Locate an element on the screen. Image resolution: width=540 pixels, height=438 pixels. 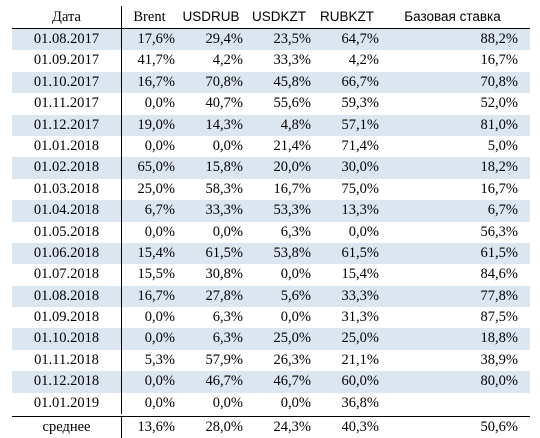
cell-date: 01.11.2017 is located at coordinates (67, 104).